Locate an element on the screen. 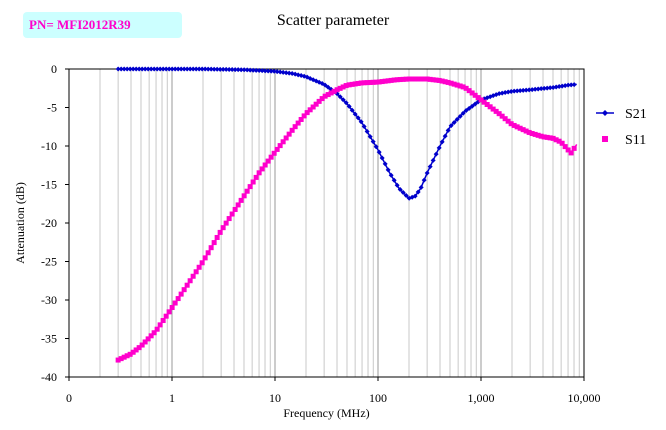 Image resolution: width=666 pixels, height=430 pixels. legend-s11-marker is located at coordinates (605, 139).